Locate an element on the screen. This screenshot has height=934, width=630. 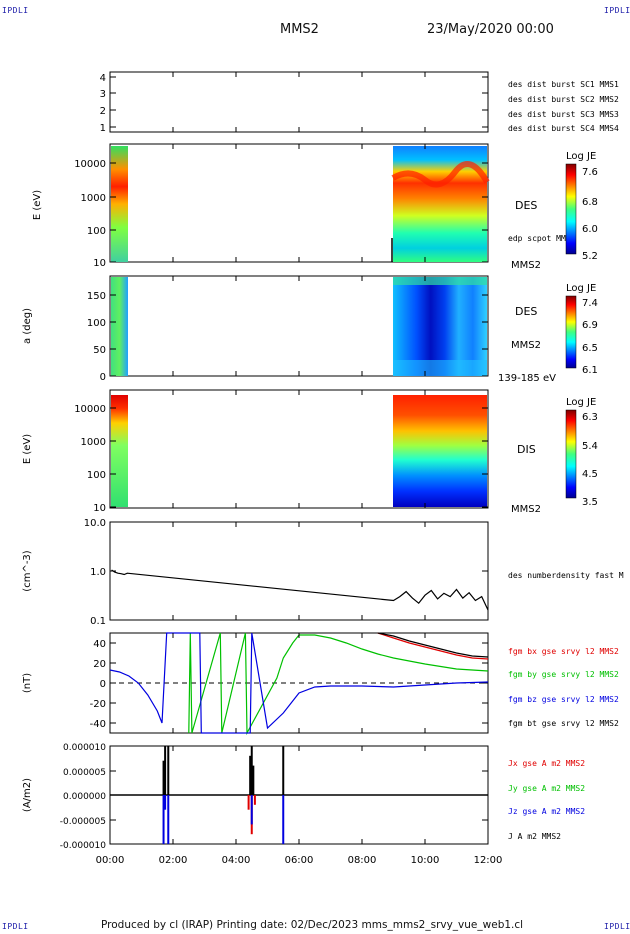
colorbar-panel2 is located at coordinates (571, 209).